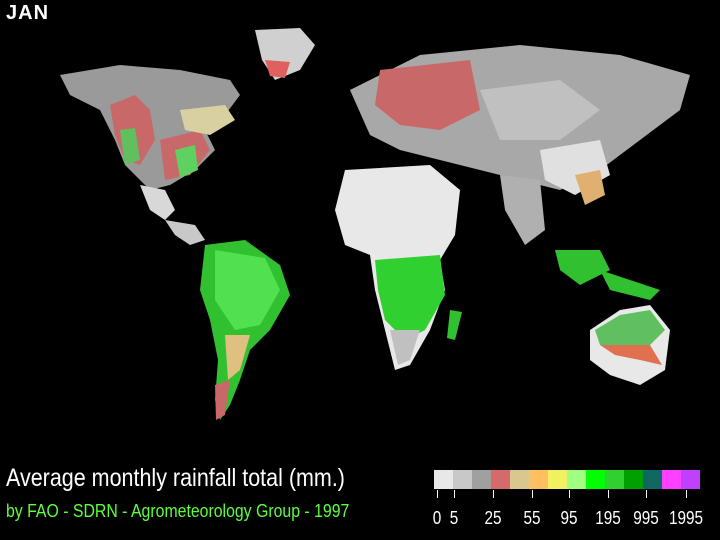 This screenshot has width=720, height=540. Describe the element at coordinates (454, 518) in the screenshot. I see `legend-tick-label: 5` at that location.